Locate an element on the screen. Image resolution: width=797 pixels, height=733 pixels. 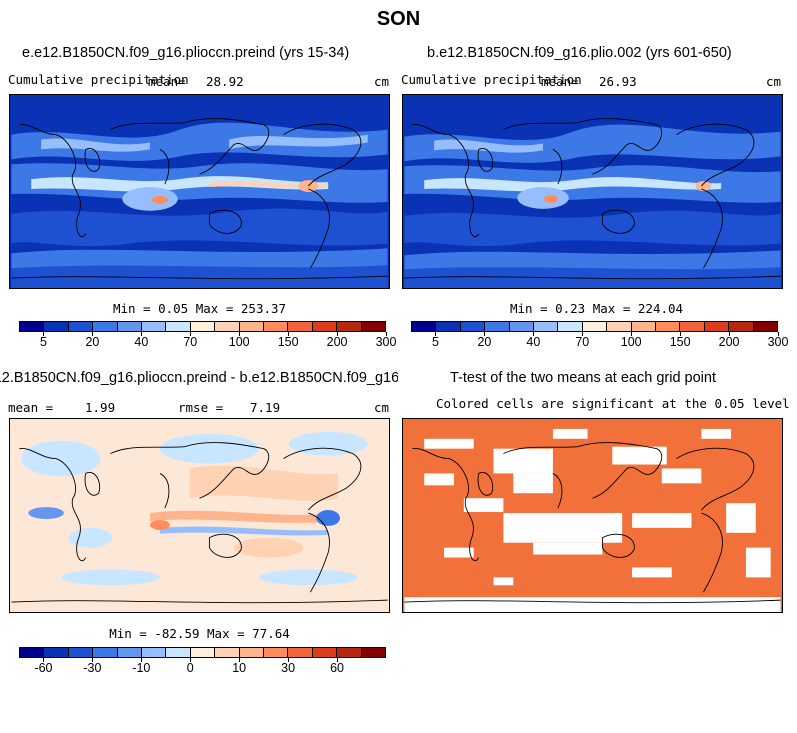
colorbar-tick-label: -60 is located at coordinates (43, 668).